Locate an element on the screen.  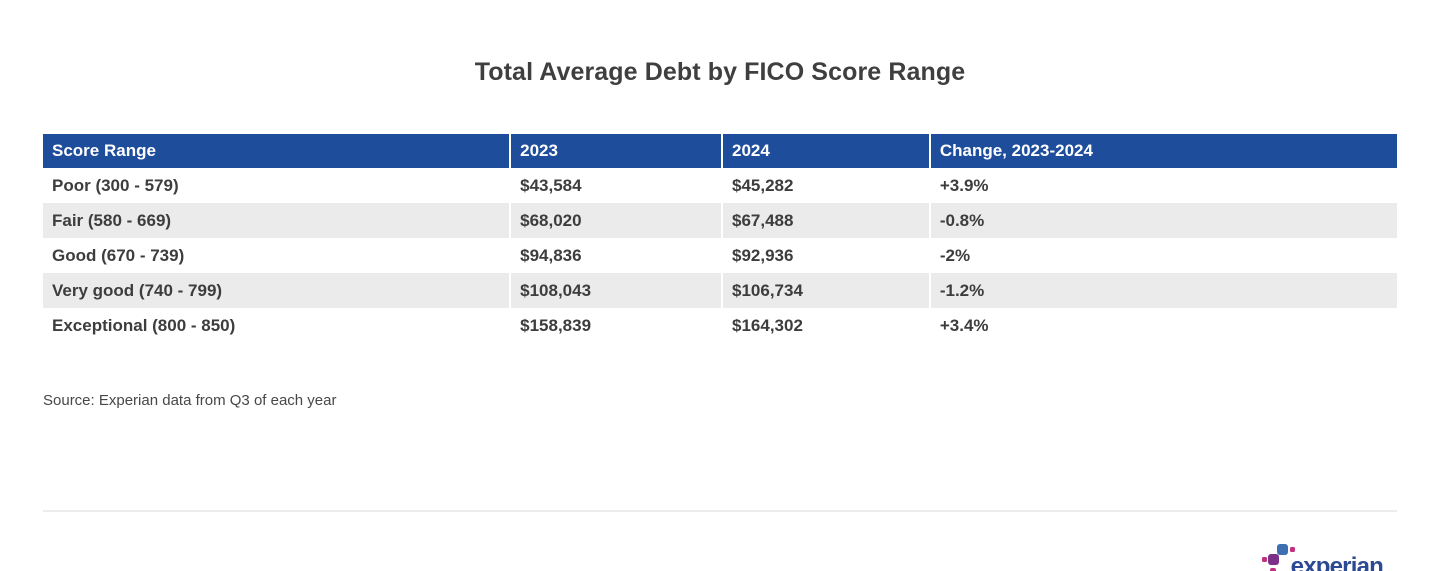
page-title: Total Average Debt by FICO Score Range is located at coordinates (720, 72).